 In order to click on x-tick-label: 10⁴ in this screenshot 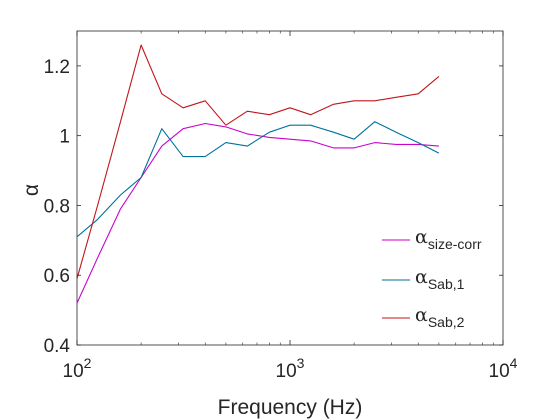, I will do `click(503, 368)`.